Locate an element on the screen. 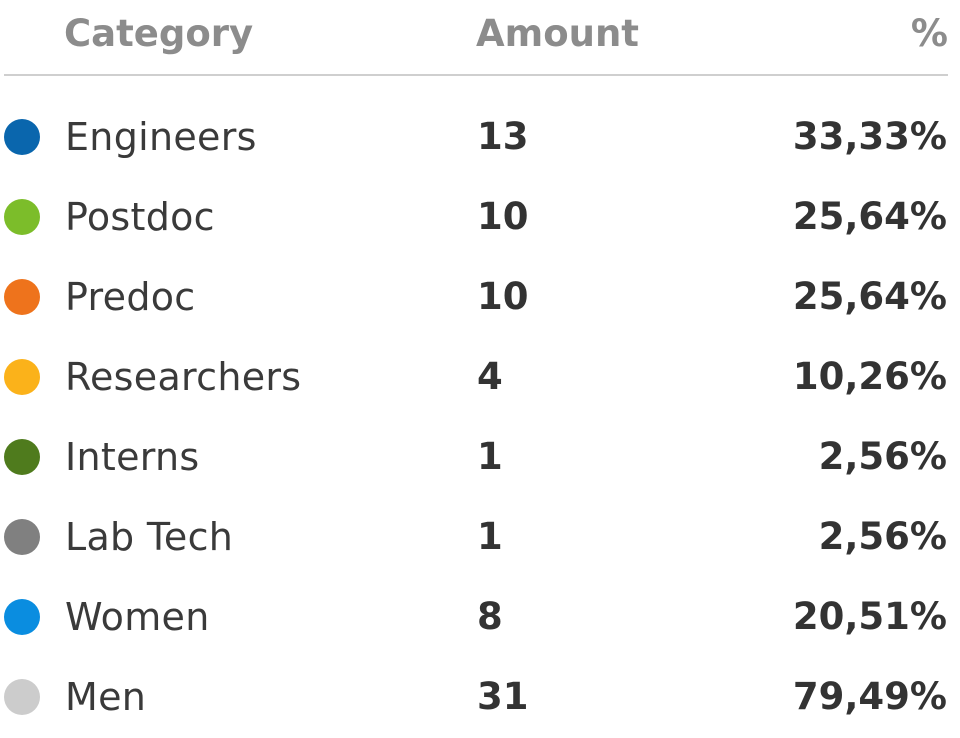  table-row: Interns 1 2,56% is located at coordinates (480, 458).